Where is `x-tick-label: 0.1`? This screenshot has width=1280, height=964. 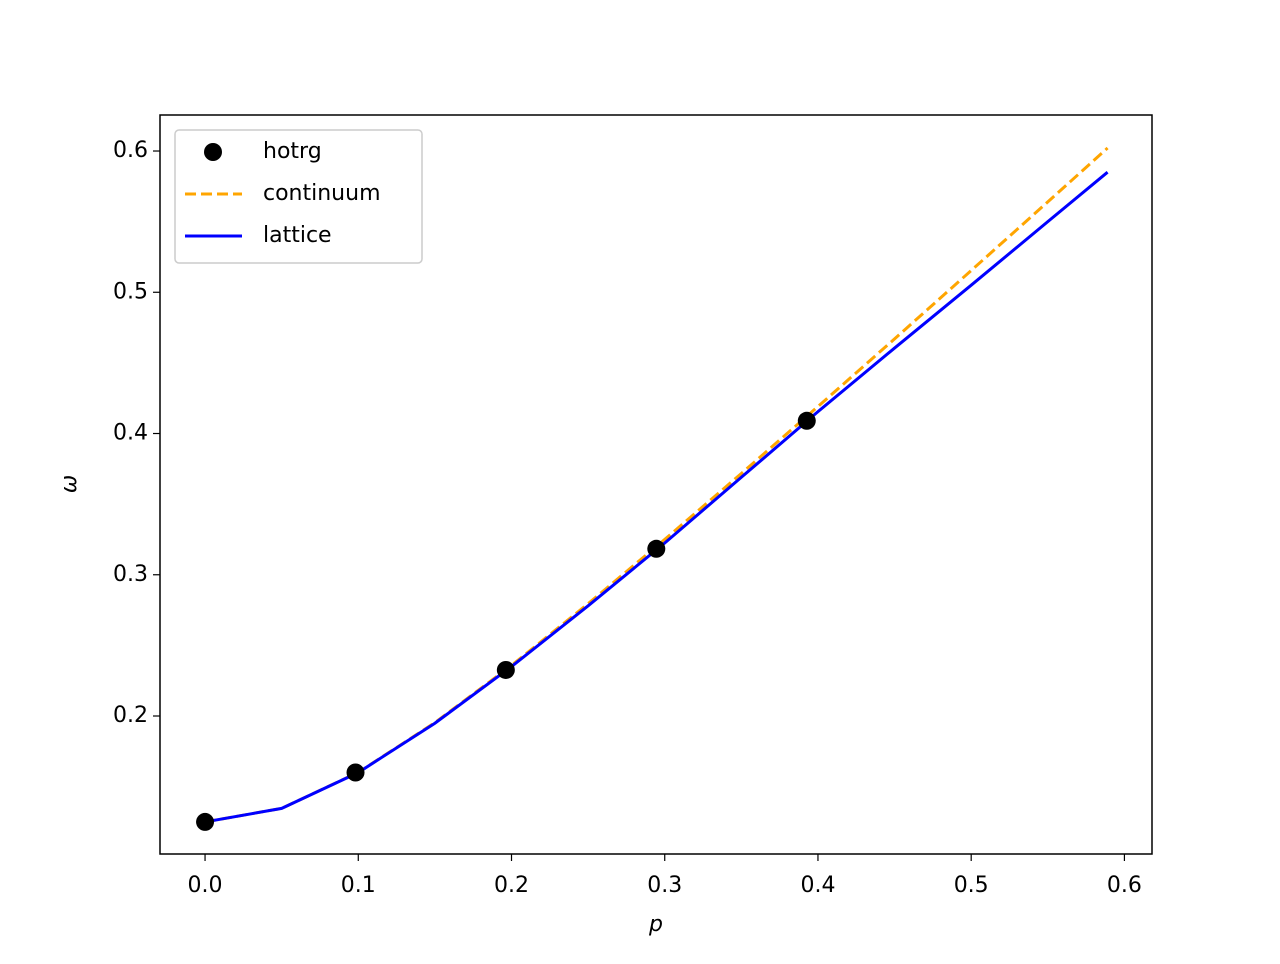
x-tick-label: 0.1 is located at coordinates (358, 885).